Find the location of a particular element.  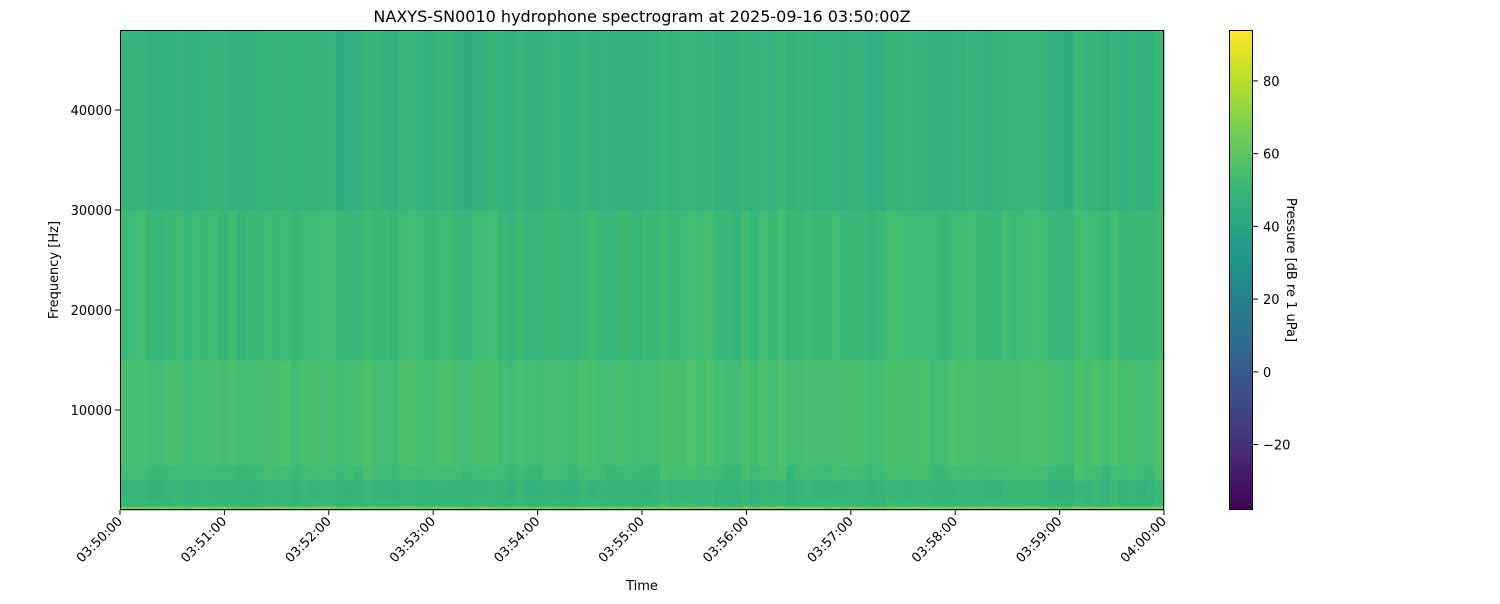

colorbar-tick-label: 60 is located at coordinates (1271, 155).